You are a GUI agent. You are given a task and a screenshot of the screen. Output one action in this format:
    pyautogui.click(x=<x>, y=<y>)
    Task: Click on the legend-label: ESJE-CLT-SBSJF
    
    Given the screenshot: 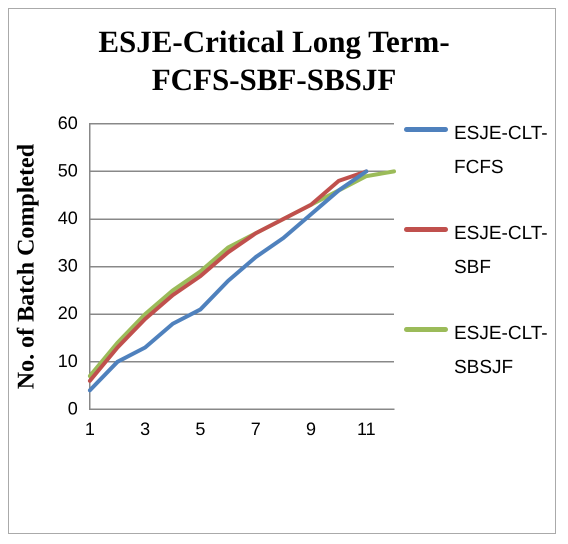 What is the action you would take?
    pyautogui.click(x=501, y=351)
    